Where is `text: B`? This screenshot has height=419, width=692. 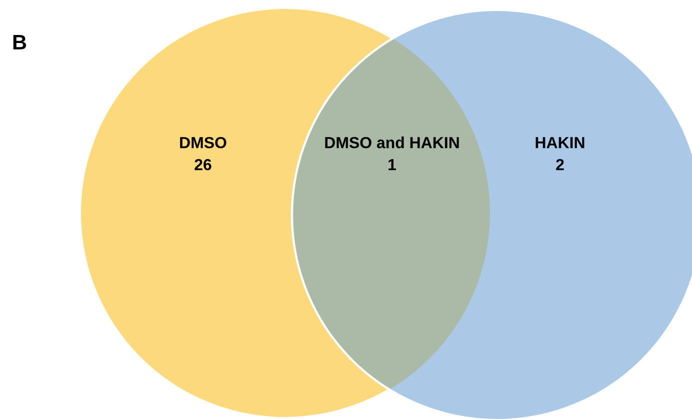
text: B is located at coordinates (19, 42).